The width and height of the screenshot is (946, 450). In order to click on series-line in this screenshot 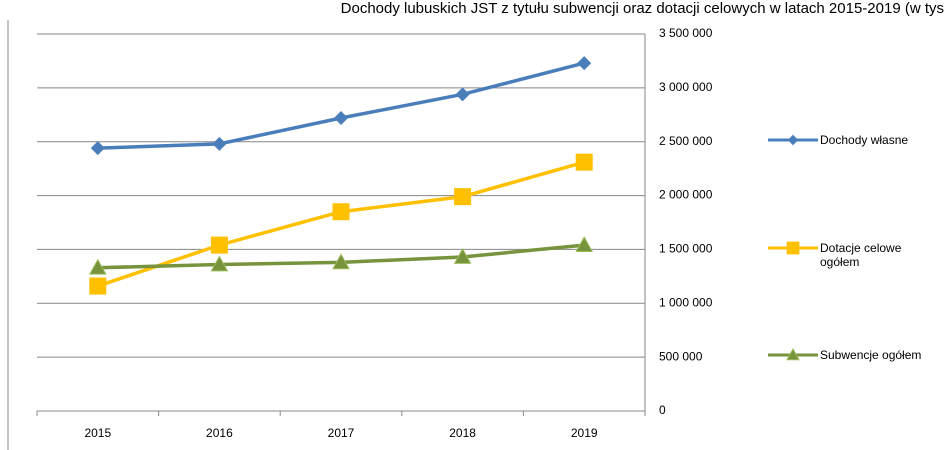, I will do `click(341, 105)`.